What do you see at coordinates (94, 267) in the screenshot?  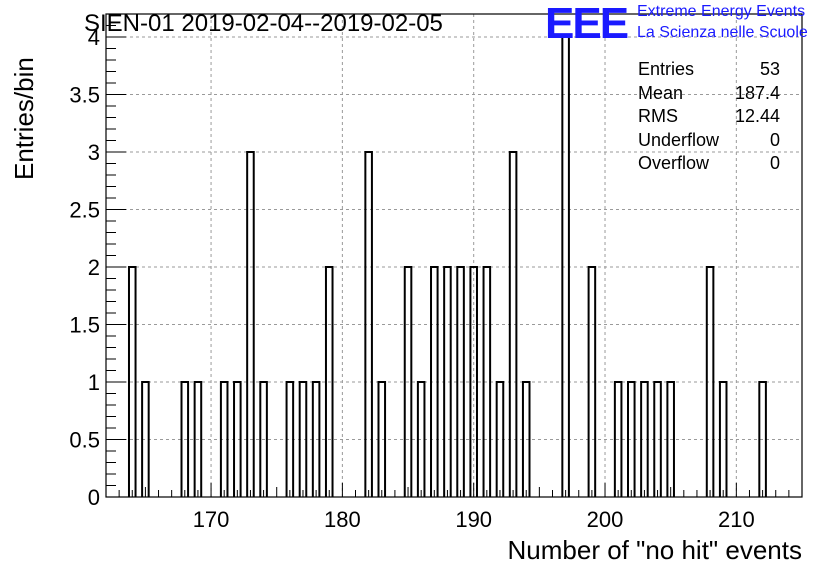 I see `y-tick-label: 2` at bounding box center [94, 267].